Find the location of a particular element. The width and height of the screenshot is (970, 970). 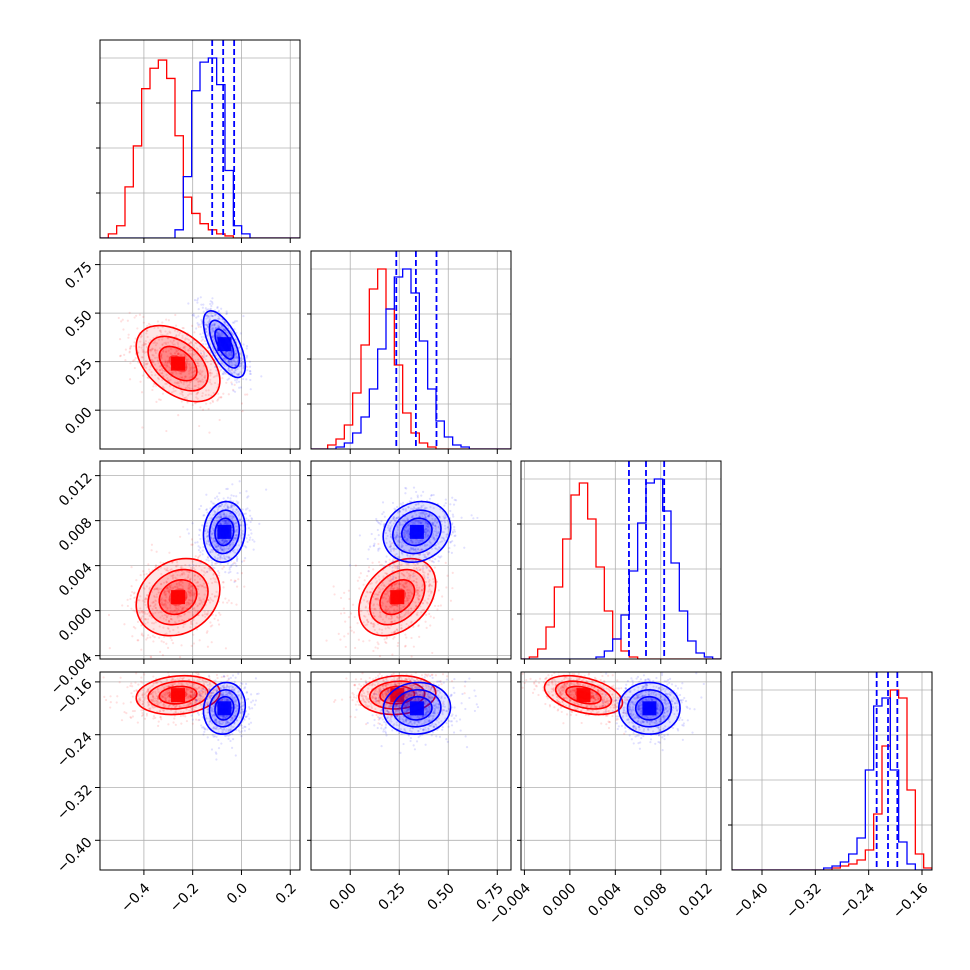

panel-3-2: −0.004 0.000 0.004 0.008 0.012 is located at coordinates (604, 799).